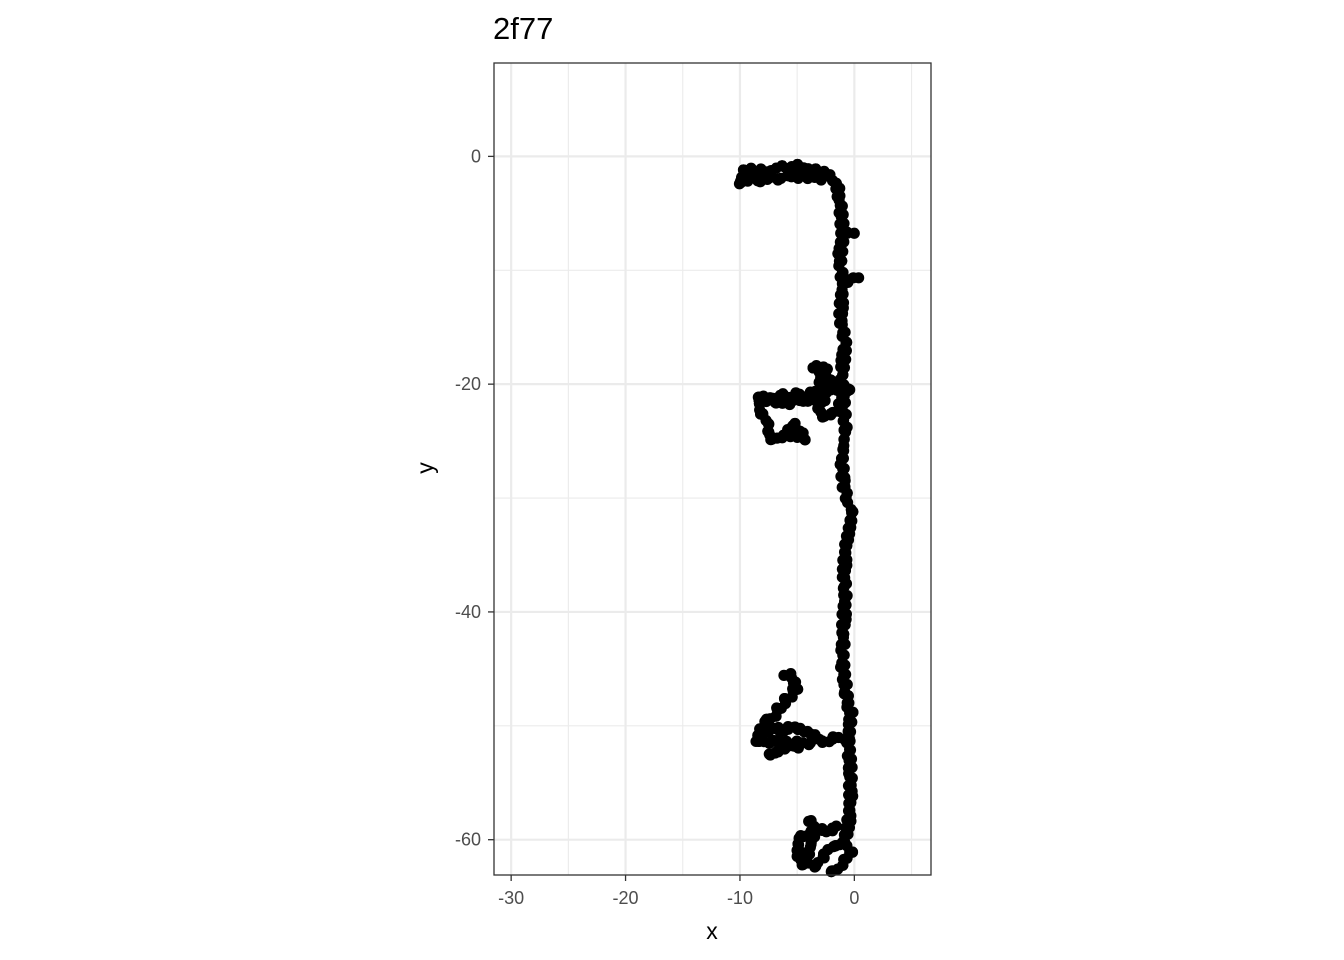  Describe the element at coordinates (740, 898) in the screenshot. I see `x-tick-label: -10` at that location.